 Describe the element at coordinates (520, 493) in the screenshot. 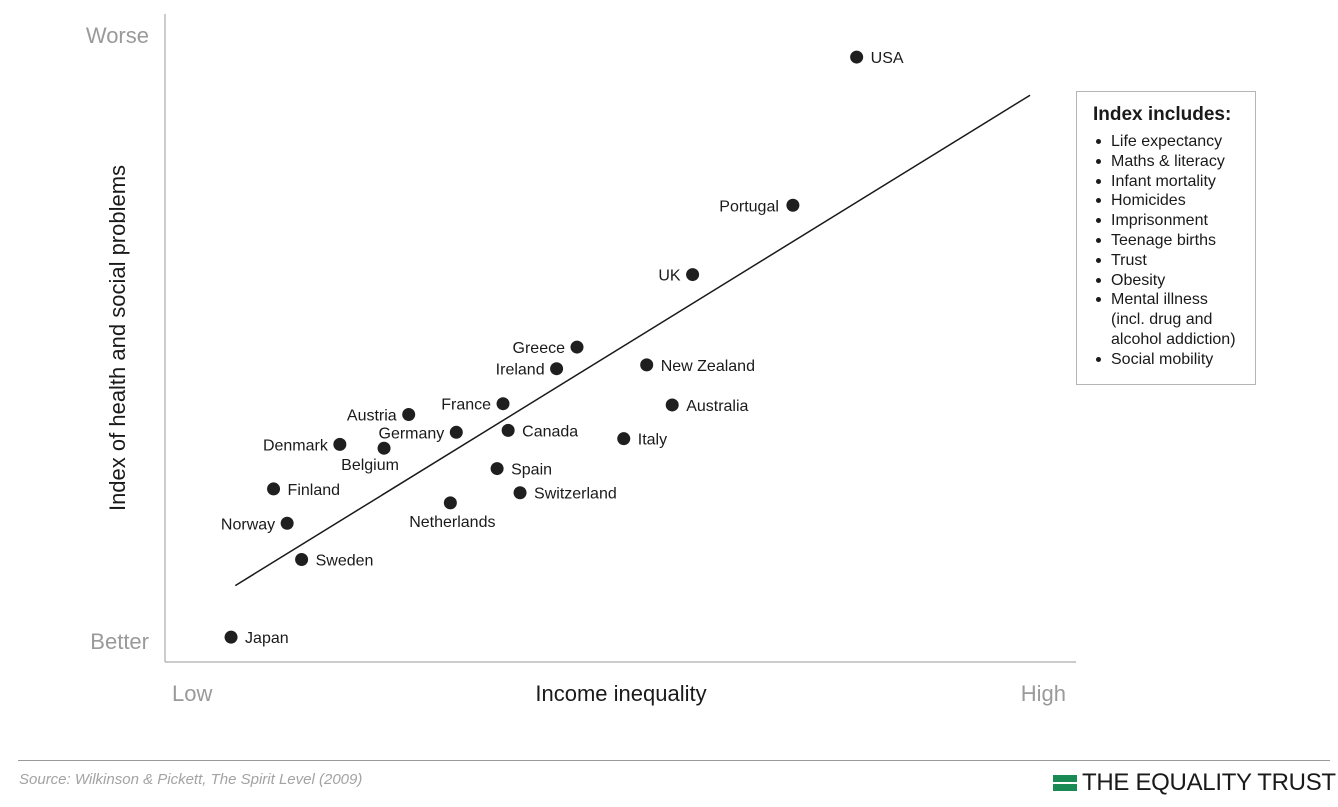

I see `point-switzerland` at that location.